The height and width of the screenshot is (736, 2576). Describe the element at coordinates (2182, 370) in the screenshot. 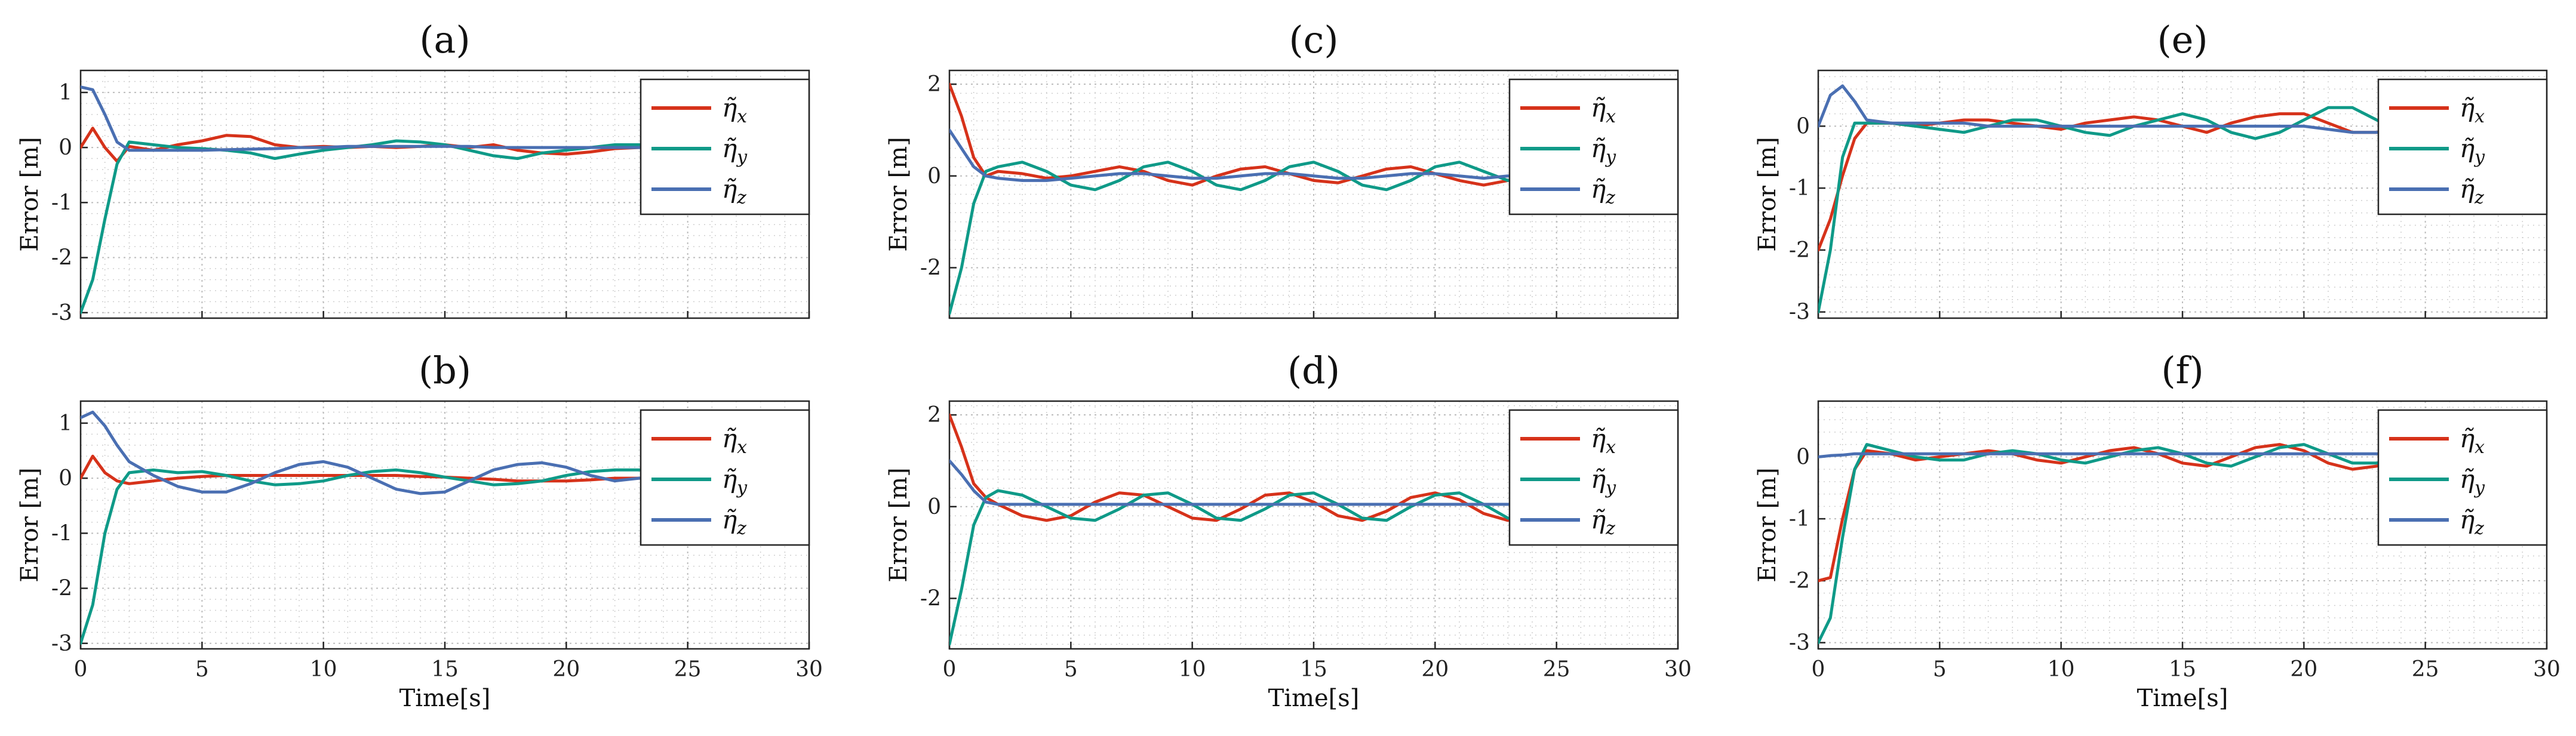

I see `chart-title: (f)` at that location.